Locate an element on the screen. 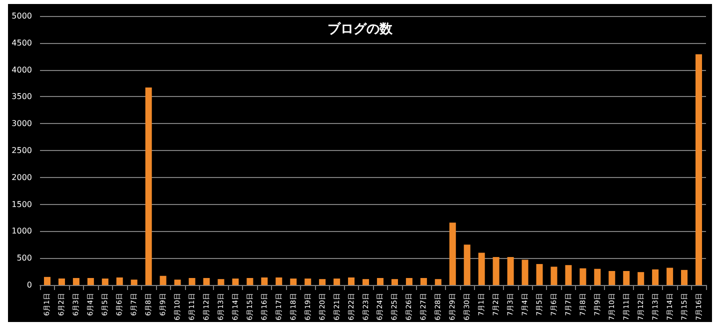 The width and height of the screenshot is (720, 325). y-tick-label: 3500 is located at coordinates (22, 97).